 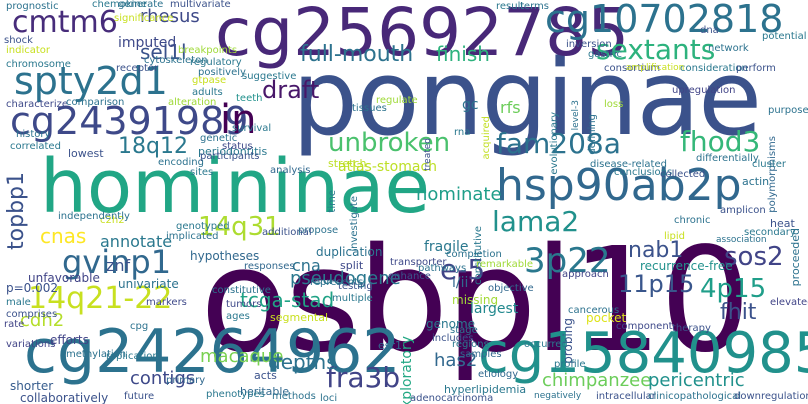 What do you see at coordinates (192, 102) in the screenshot?
I see `word: alteration` at bounding box center [192, 102].